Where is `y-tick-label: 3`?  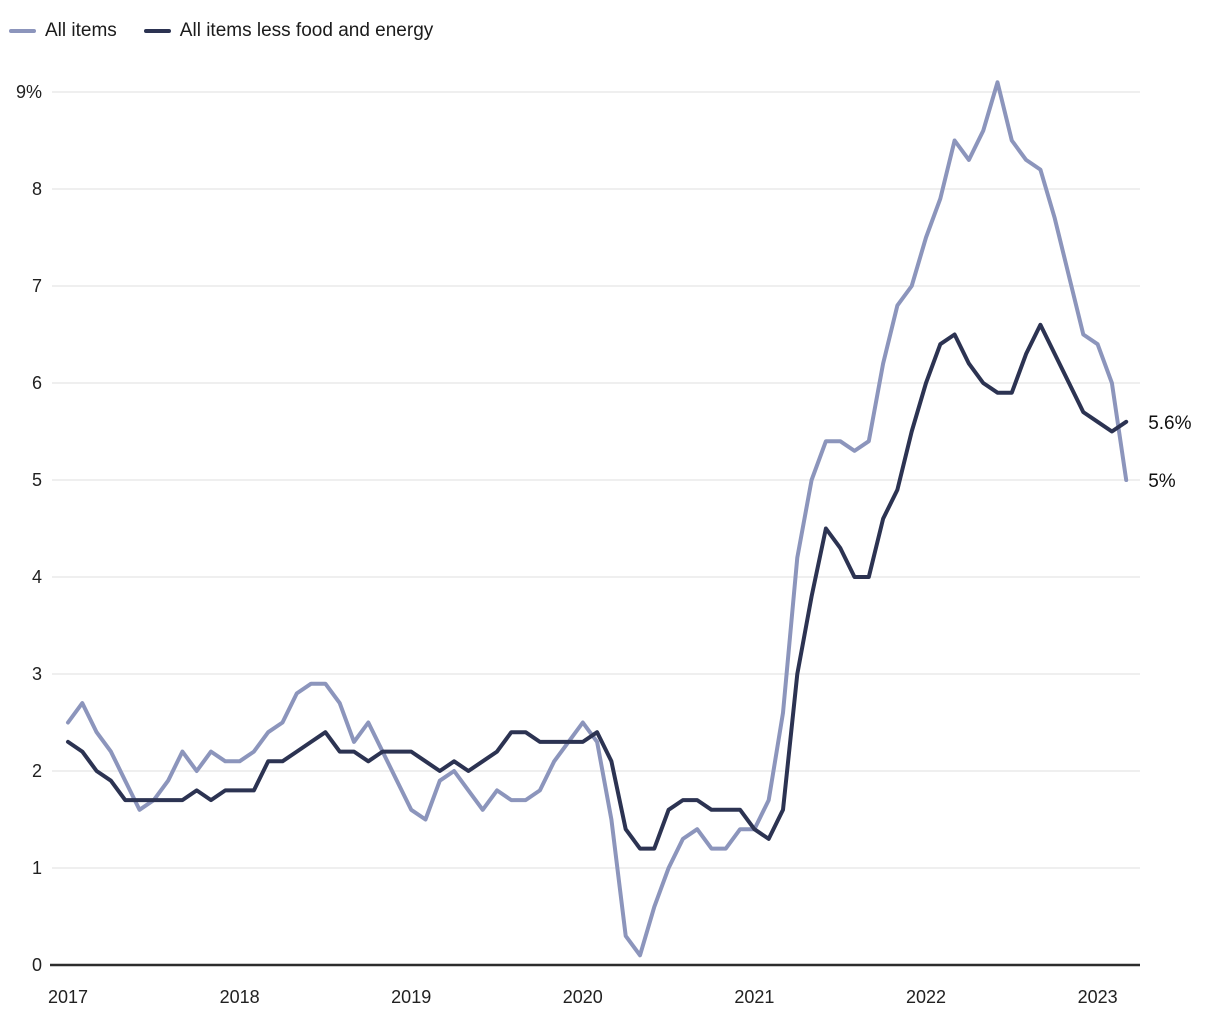 y-tick-label: 3 is located at coordinates (37, 674).